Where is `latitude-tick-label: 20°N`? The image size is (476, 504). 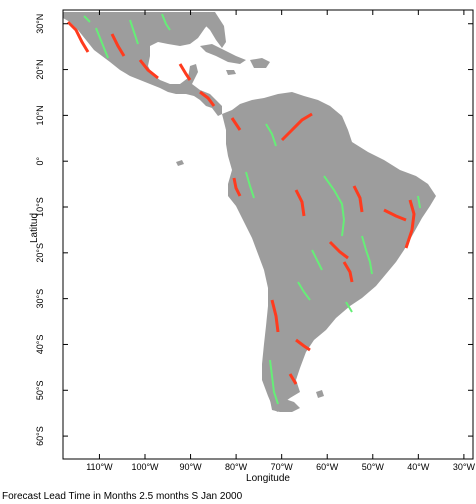
latitude-tick-label: 20°N is located at coordinates (40, 70).